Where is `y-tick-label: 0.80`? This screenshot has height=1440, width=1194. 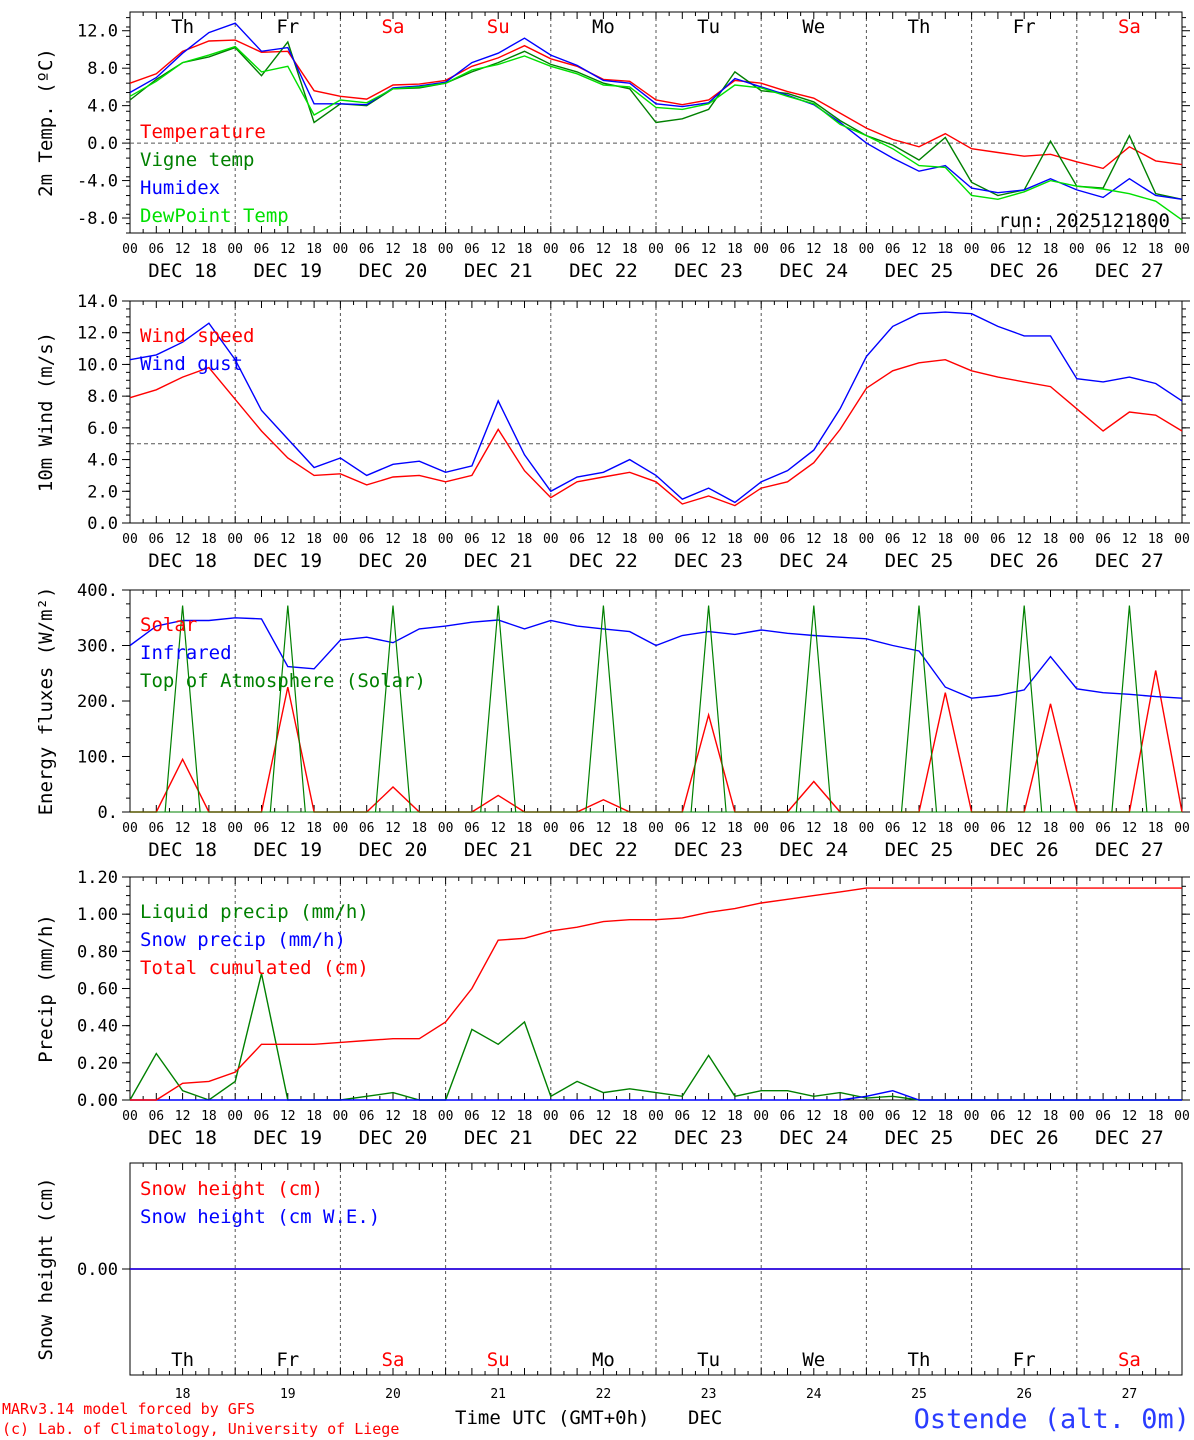 y-tick-label: 0.80 is located at coordinates (97, 952).